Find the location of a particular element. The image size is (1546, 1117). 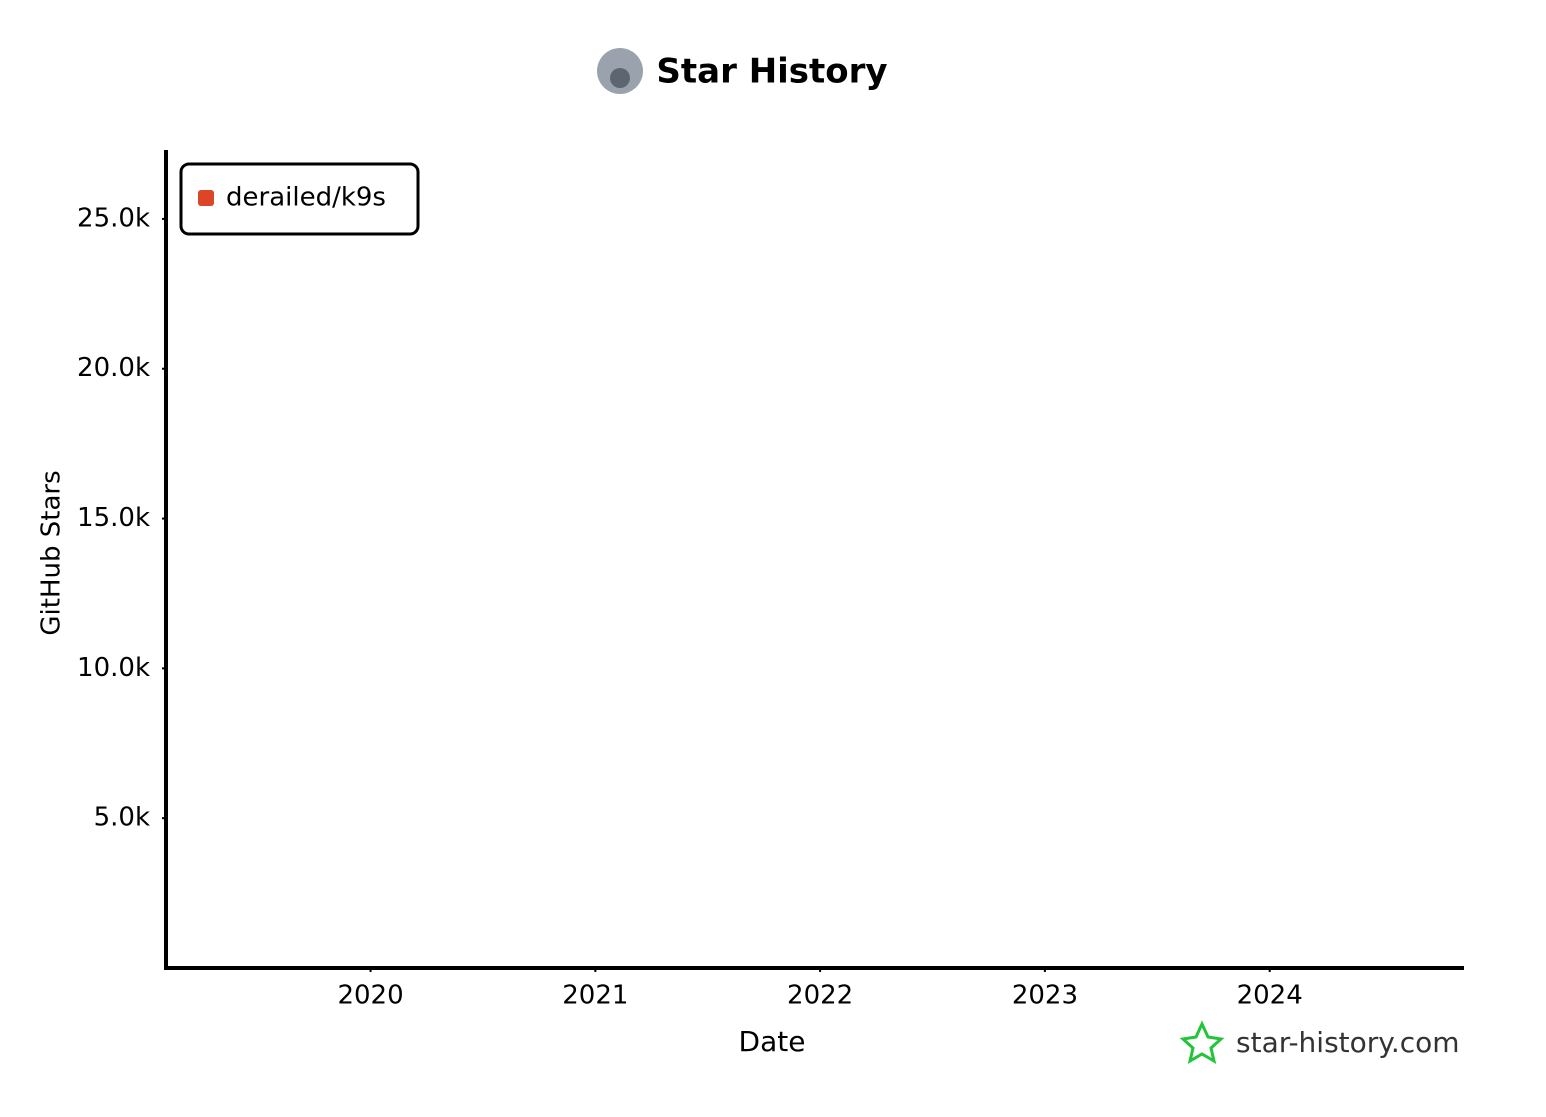

avatar-detail is located at coordinates (620, 78).